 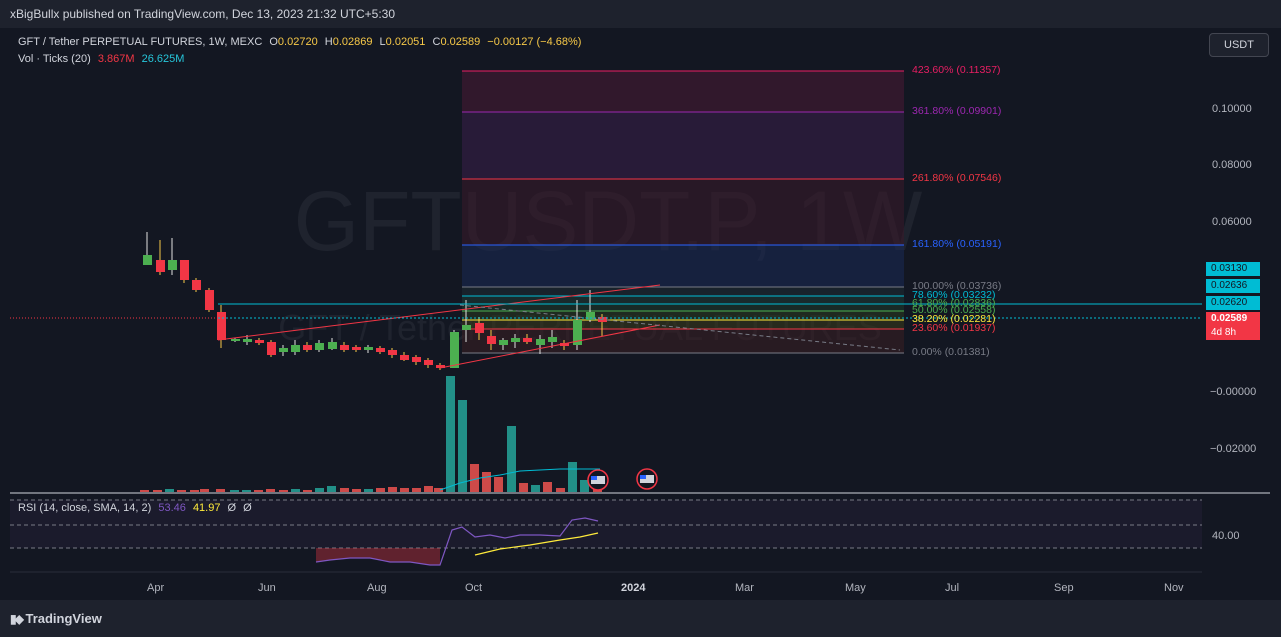 What do you see at coordinates (163, 59) in the screenshot?
I see `vol-value-2: 26.625M` at bounding box center [163, 59].